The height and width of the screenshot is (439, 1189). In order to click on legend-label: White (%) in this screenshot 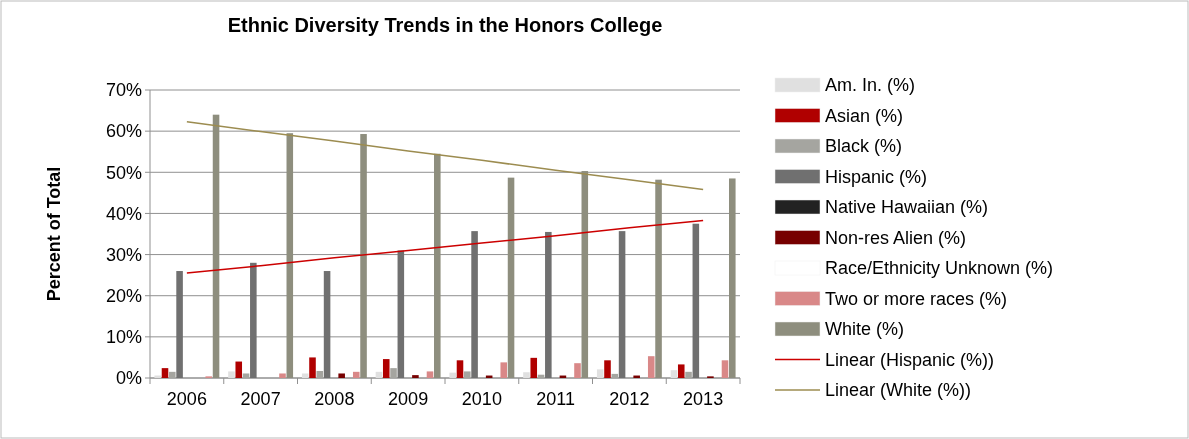, I will do `click(865, 329)`.